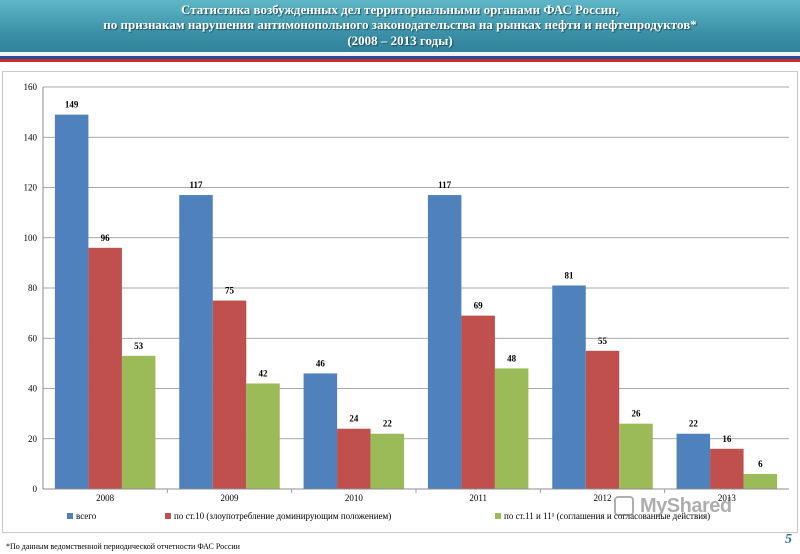 The width and height of the screenshot is (800, 554). What do you see at coordinates (602, 419) in the screenshot?
I see `bar-2012-s2` at bounding box center [602, 419].